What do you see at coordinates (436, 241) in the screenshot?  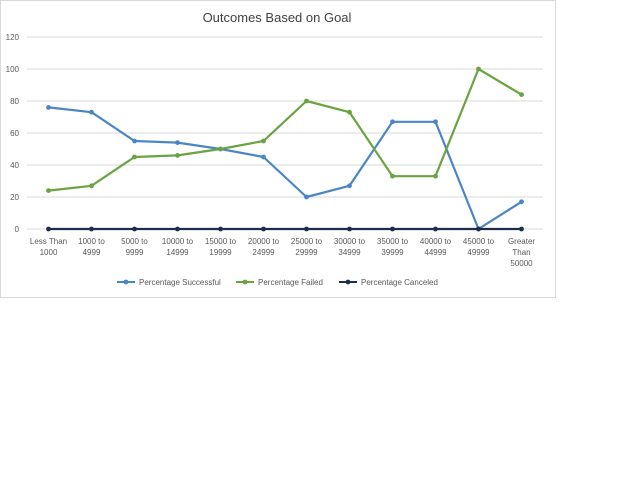 I see `x-tick-label: 40000 to` at bounding box center [436, 241].